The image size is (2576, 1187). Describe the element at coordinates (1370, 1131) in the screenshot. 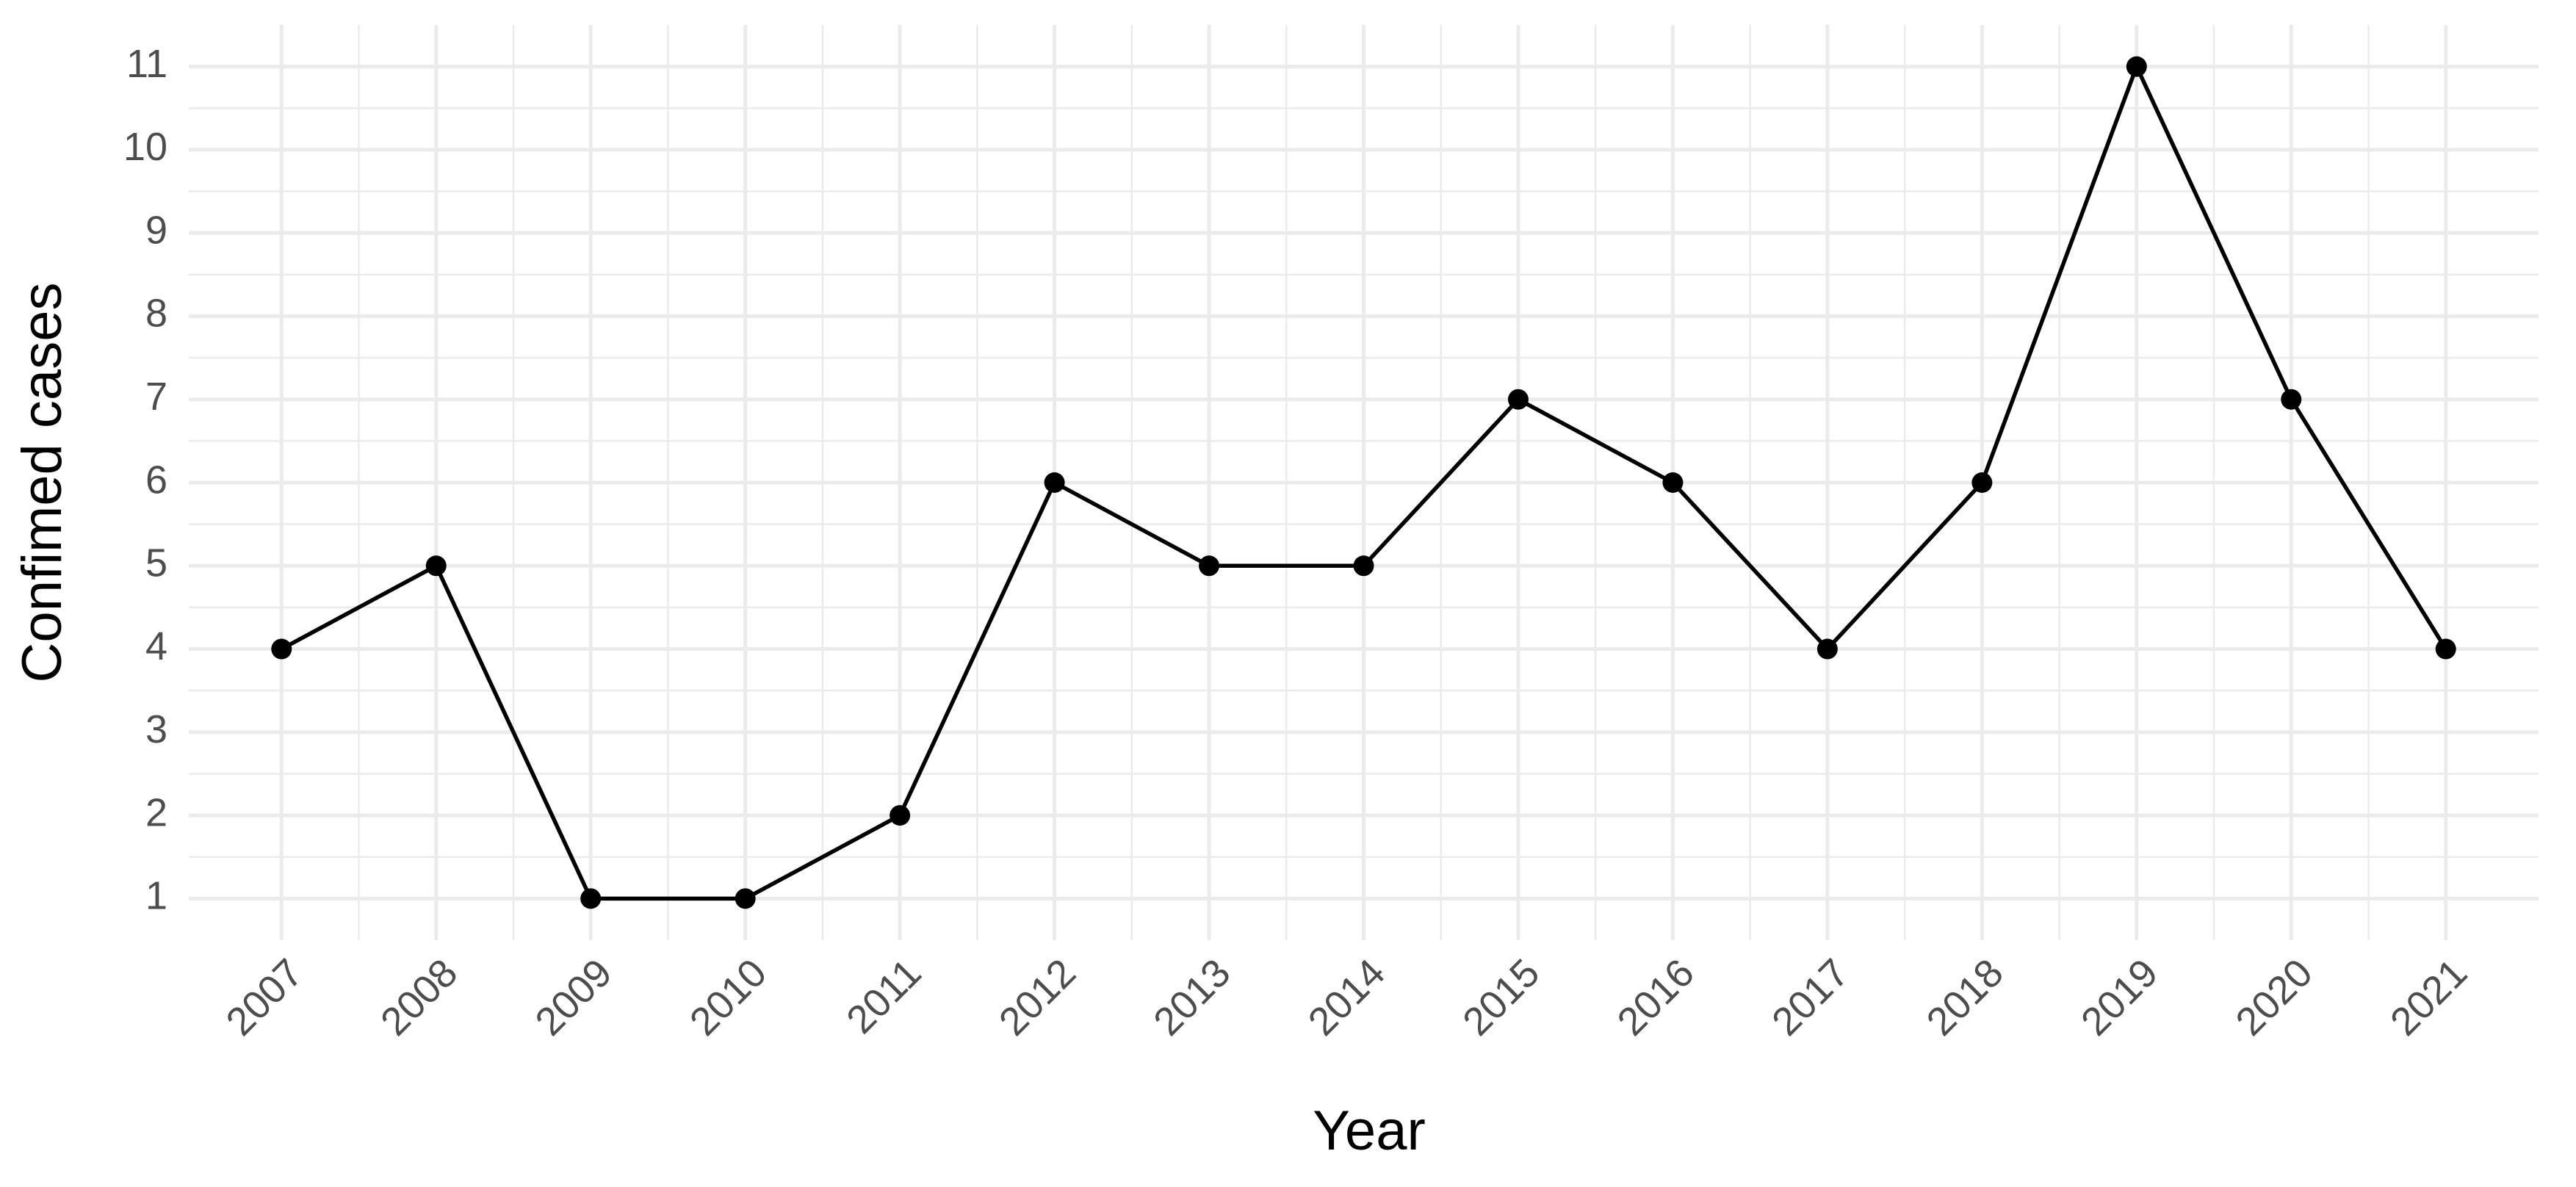

I see `x-axis-title: Year` at that location.